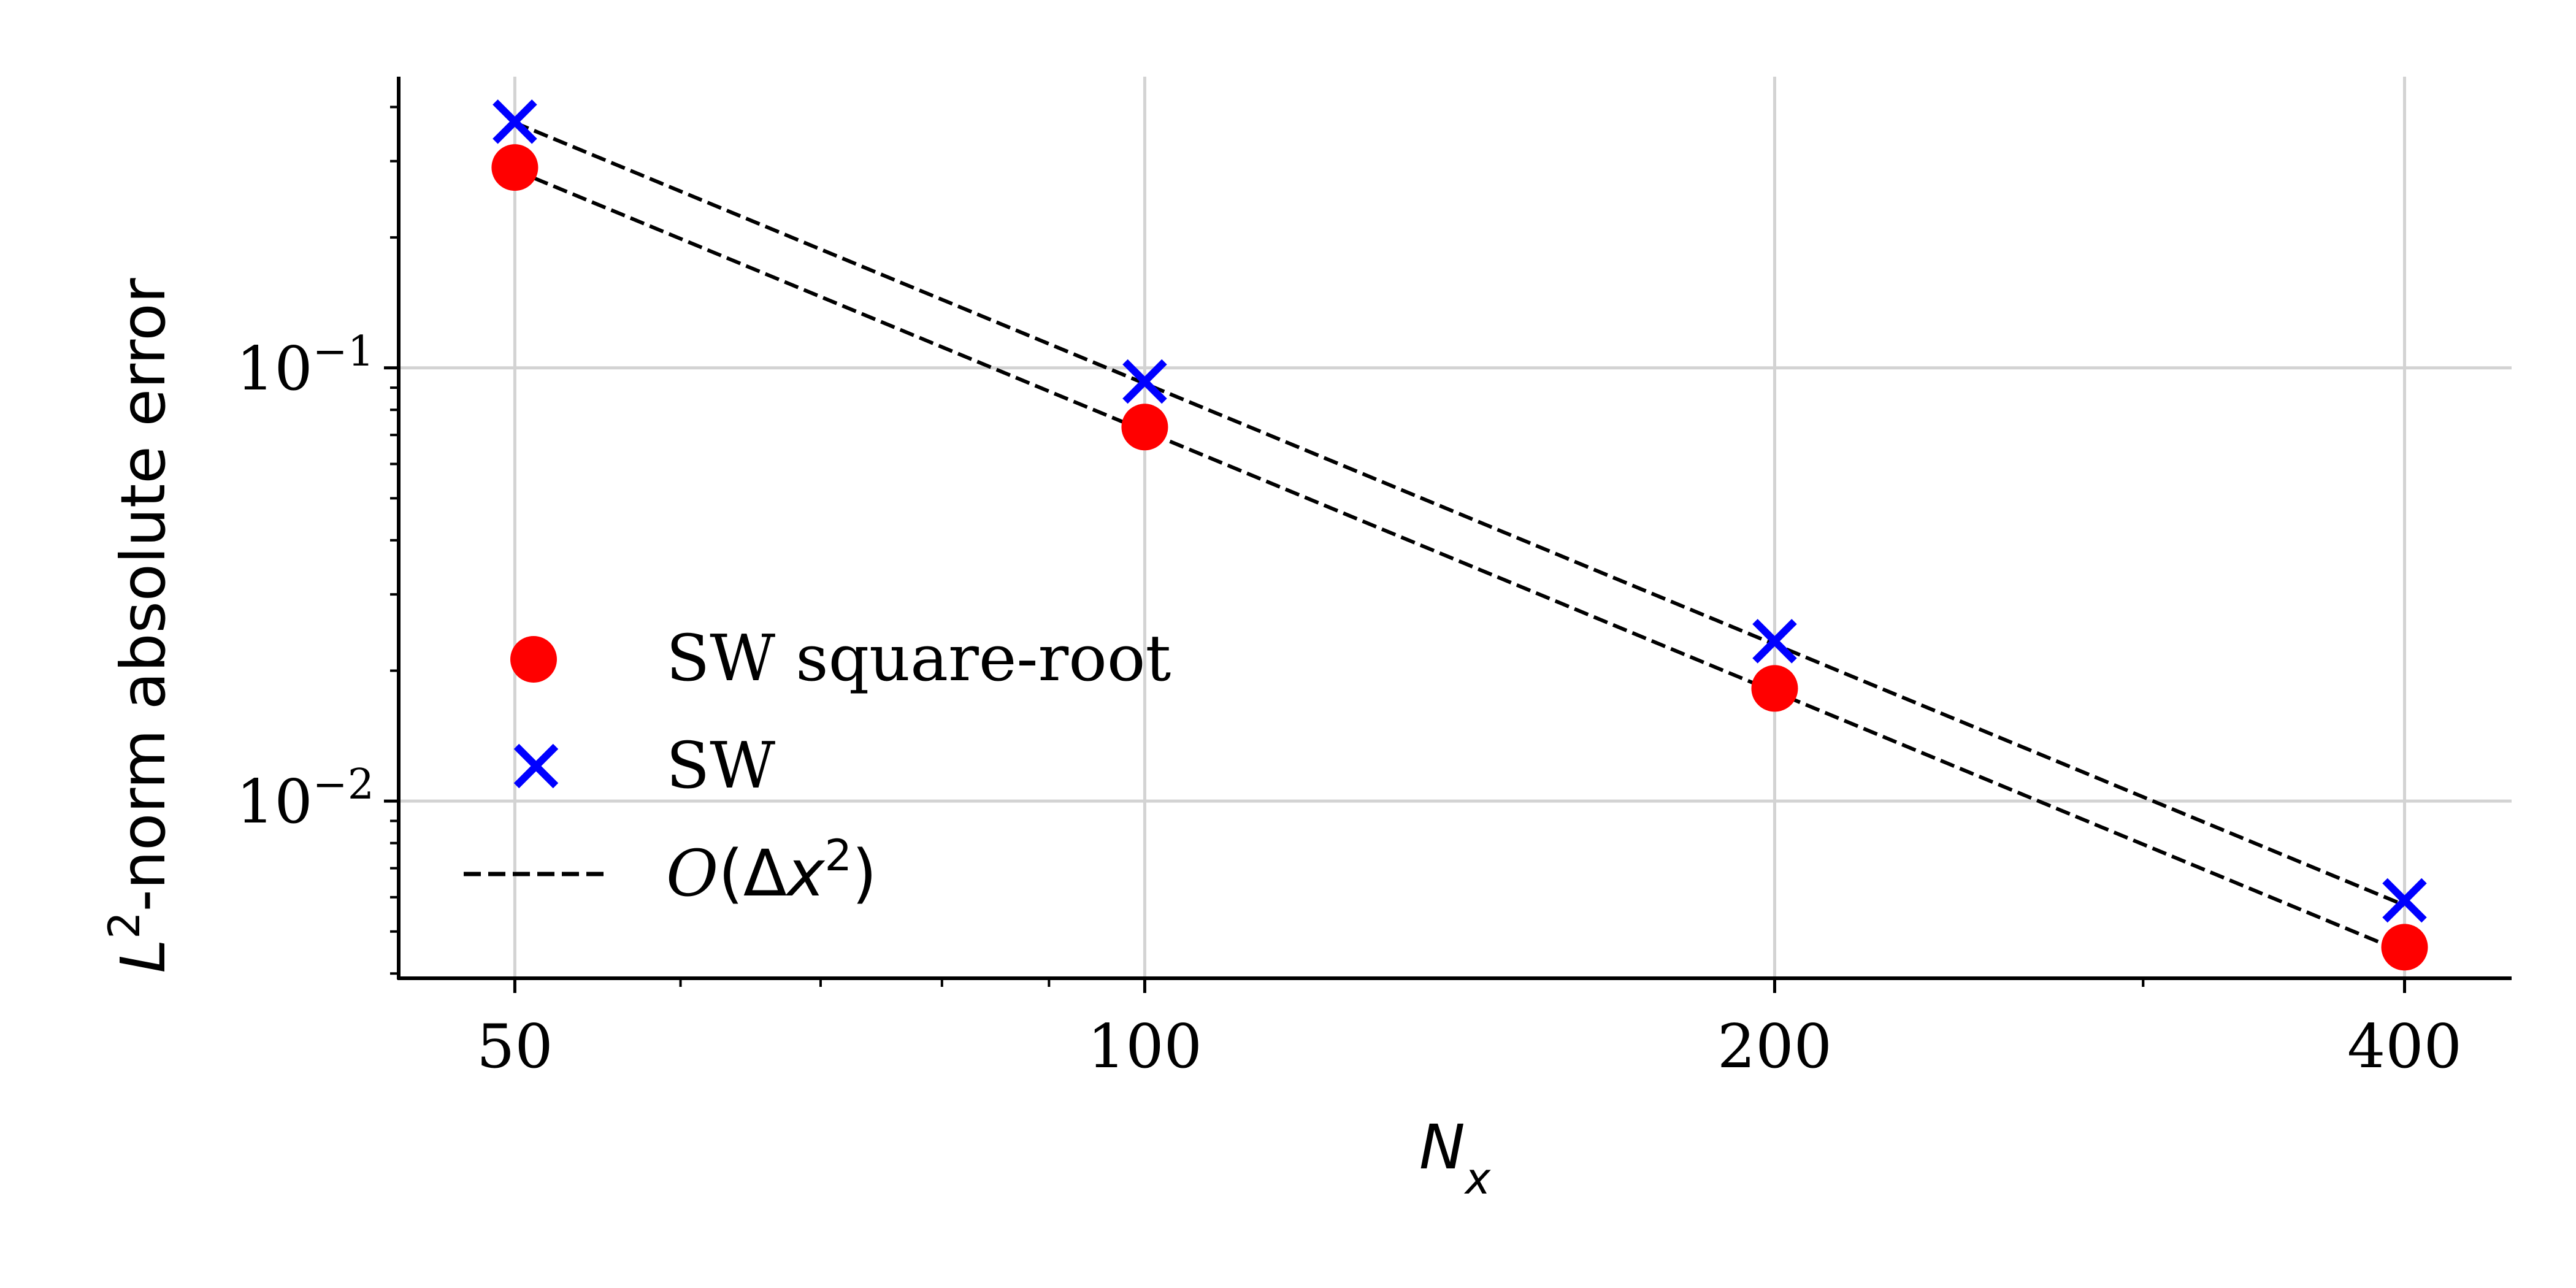  Describe the element at coordinates (2404, 1047) in the screenshot. I see `x-tick-label: 400` at that location.